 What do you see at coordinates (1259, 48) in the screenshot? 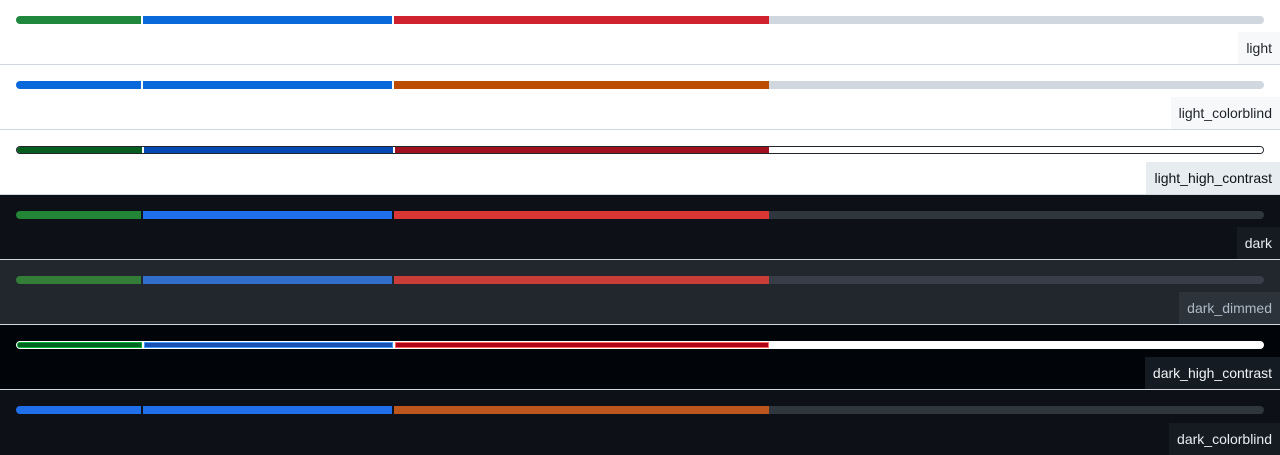
I see `theme-label: light` at bounding box center [1259, 48].